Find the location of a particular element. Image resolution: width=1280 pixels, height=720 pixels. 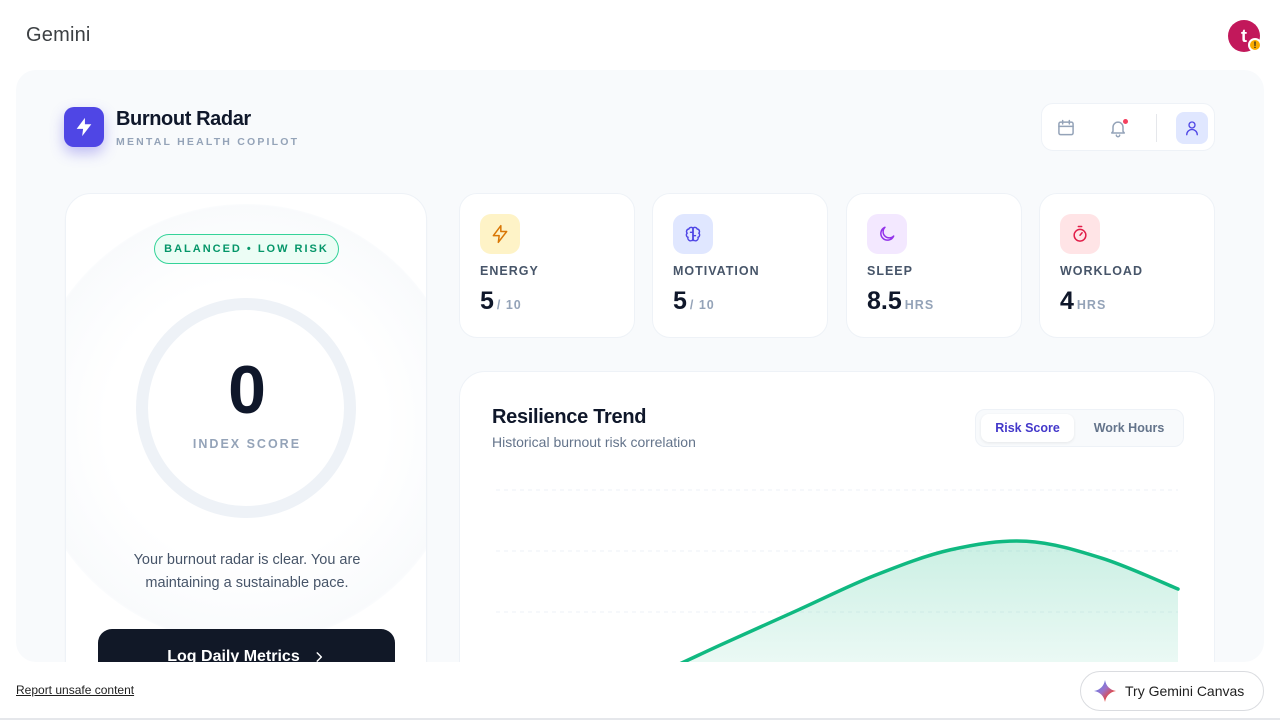

energy-icon-tile is located at coordinates (500, 234).